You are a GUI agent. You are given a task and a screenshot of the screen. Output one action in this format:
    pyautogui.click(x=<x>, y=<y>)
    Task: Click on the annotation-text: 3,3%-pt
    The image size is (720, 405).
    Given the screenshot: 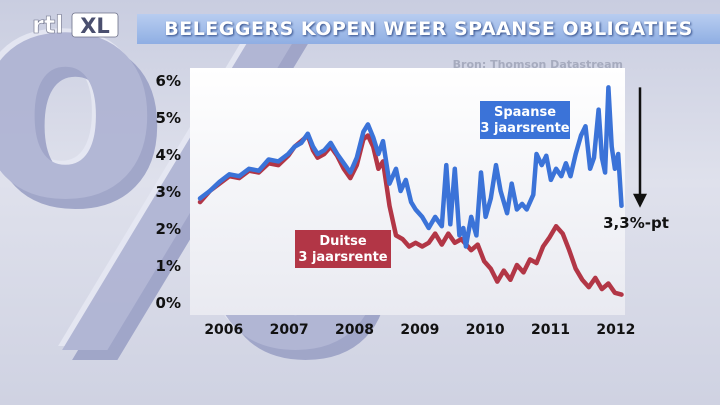 What is the action you would take?
    pyautogui.click(x=636, y=223)
    